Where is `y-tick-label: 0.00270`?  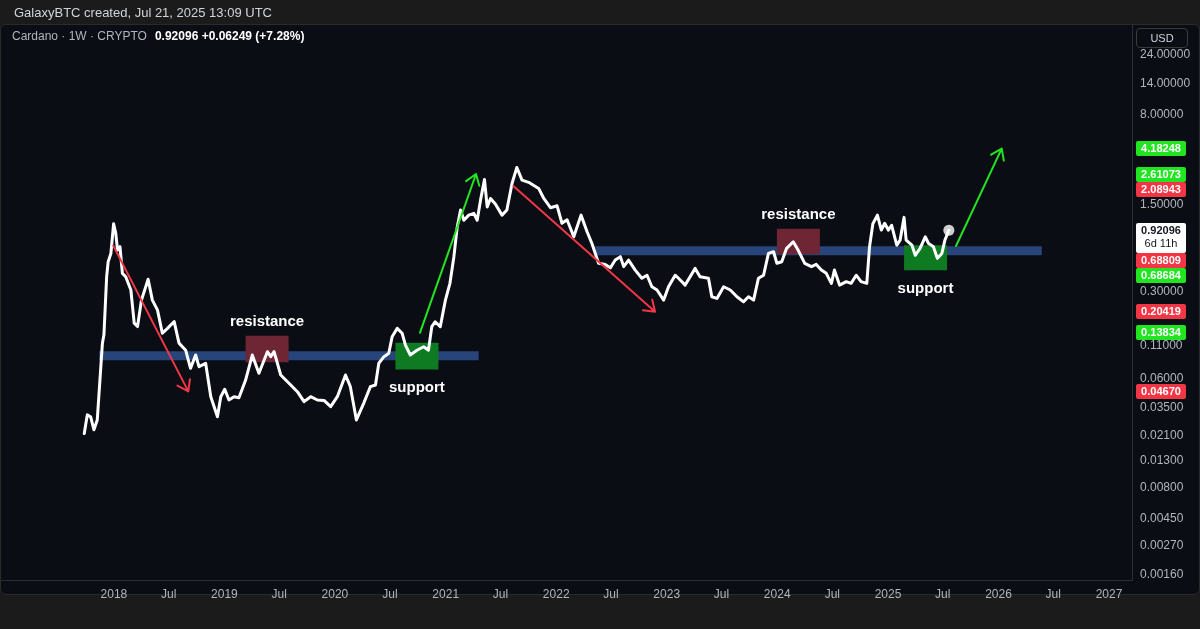 y-tick-label: 0.00270 is located at coordinates (1162, 545).